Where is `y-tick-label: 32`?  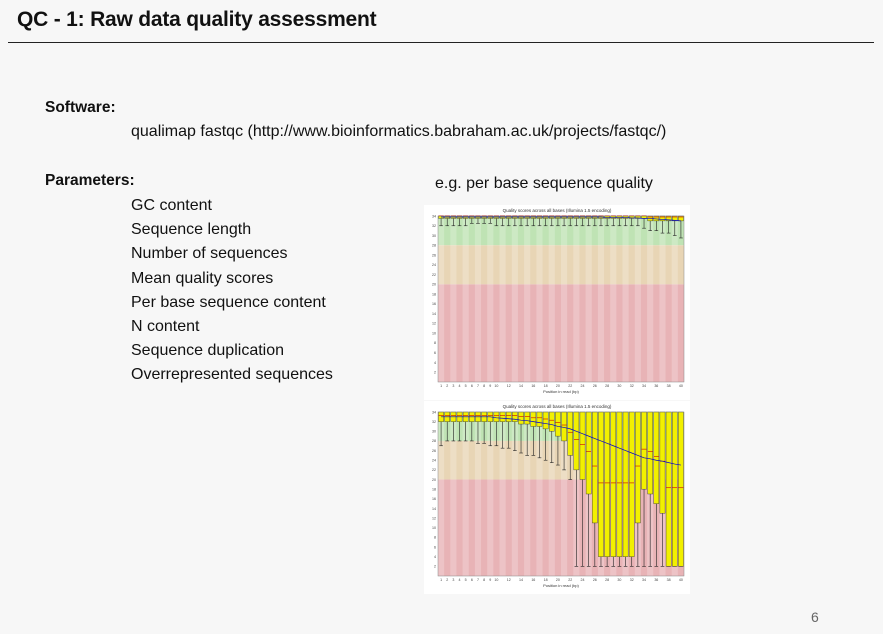
y-tick-label: 32 is located at coordinates (434, 226).